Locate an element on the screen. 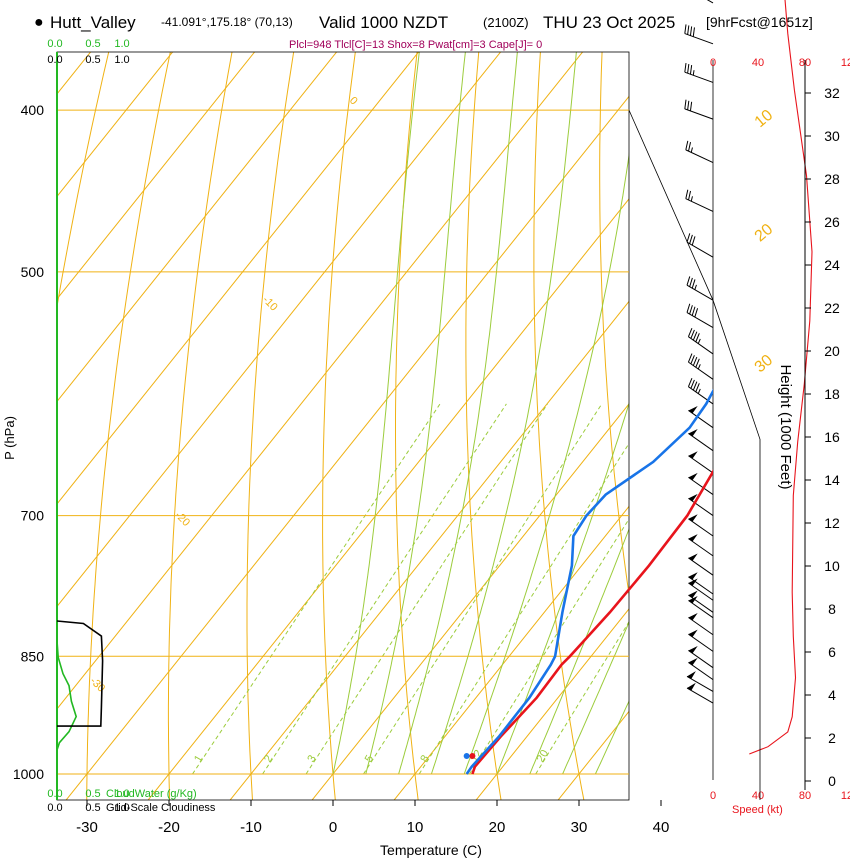 Image resolution: width=850 pixels, height=860 pixels. pressure-tick-label: 500 is located at coordinates (33, 272).